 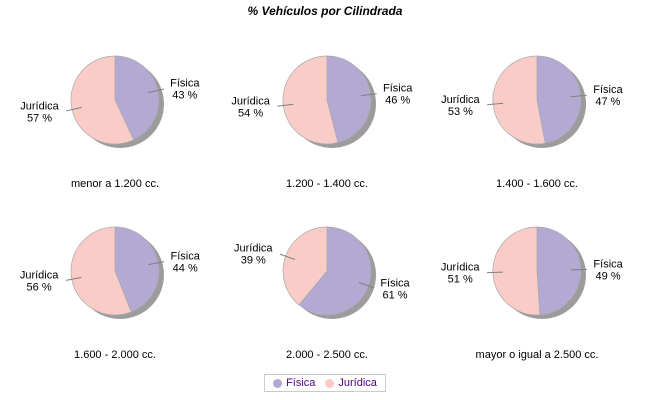 What do you see at coordinates (327, 184) in the screenshot?
I see `pie-category-label-2: 1.200 - 1.400 cc.` at bounding box center [327, 184].